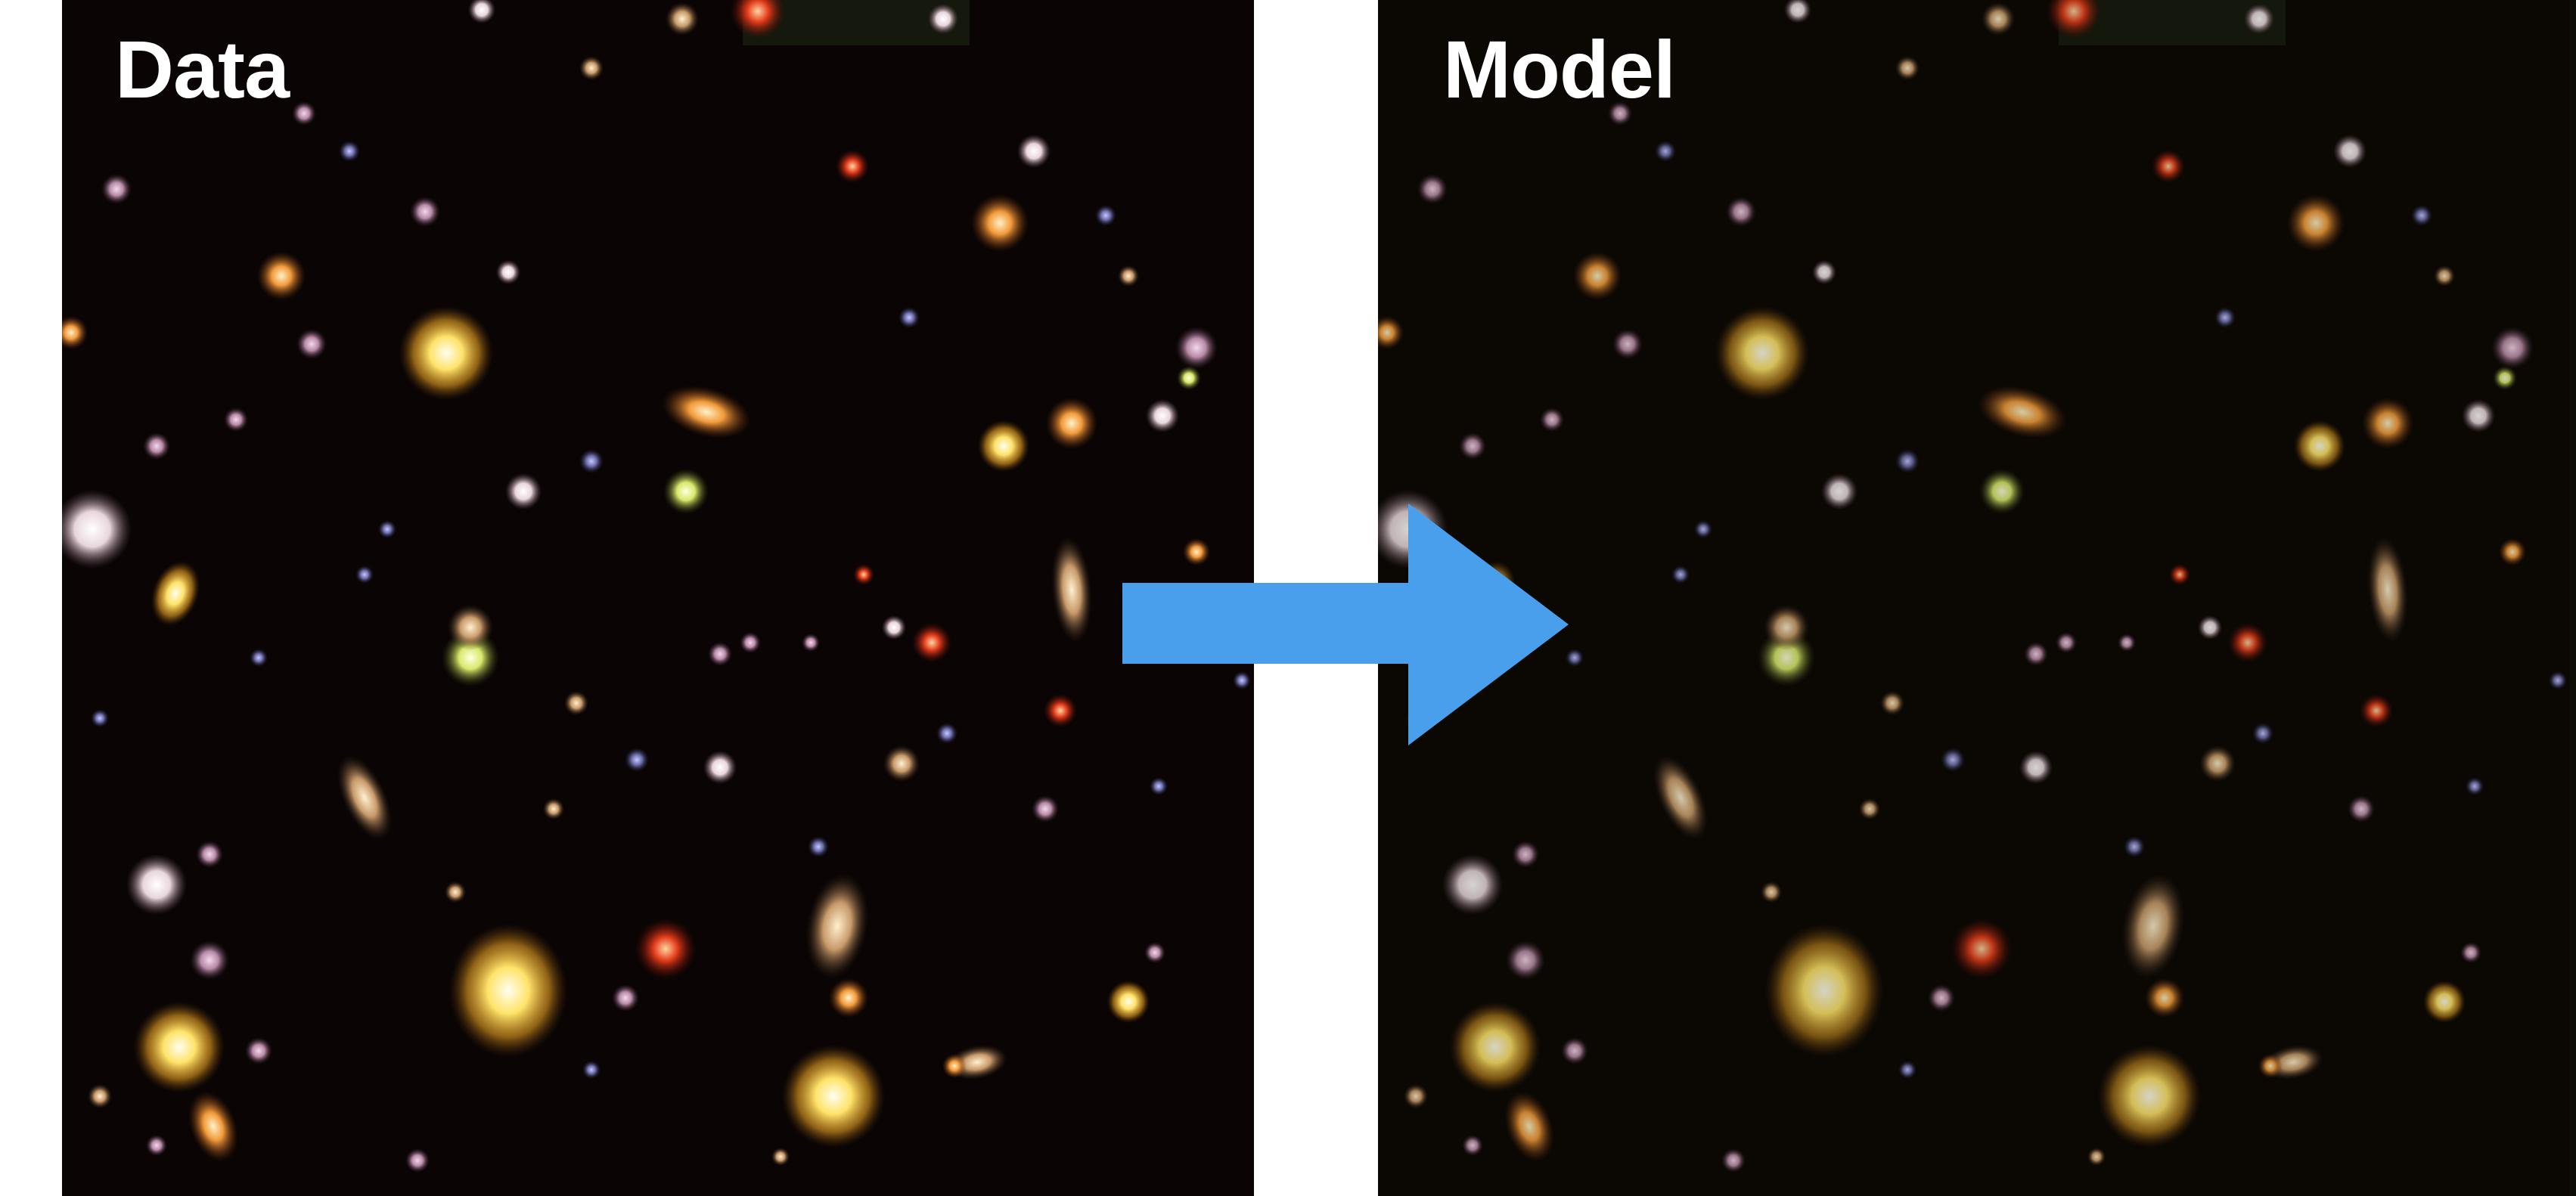  I want to click on data-panel-label: Data, so click(202, 69).